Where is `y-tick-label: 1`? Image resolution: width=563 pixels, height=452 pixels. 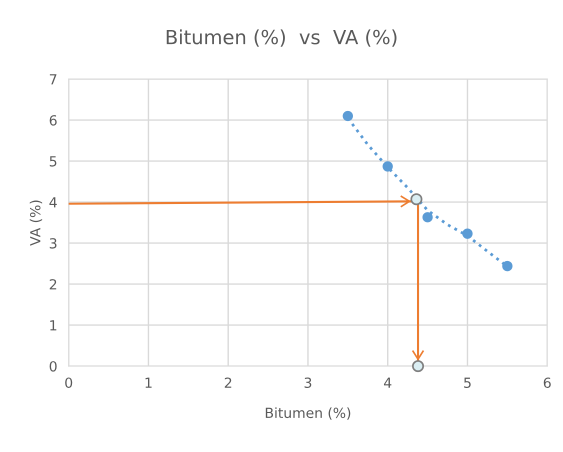 y-tick-label: 1 is located at coordinates (53, 325).